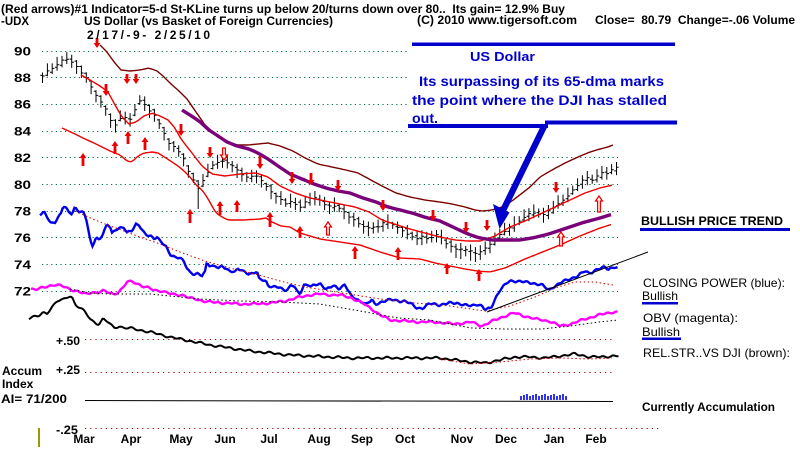  Describe the element at coordinates (690, 318) in the screenshot. I see `svg-text: OBV (magenta):` at that location.